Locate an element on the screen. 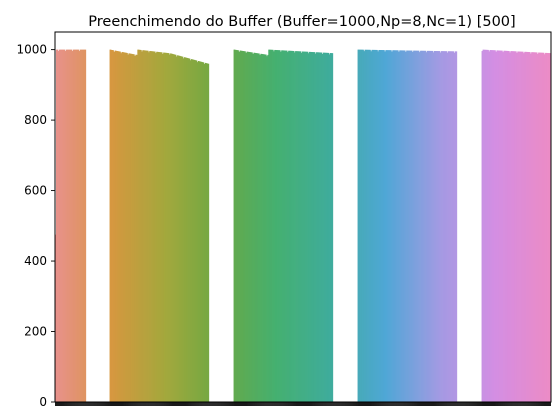  y-tick-label: 1000 is located at coordinates (31, 50).